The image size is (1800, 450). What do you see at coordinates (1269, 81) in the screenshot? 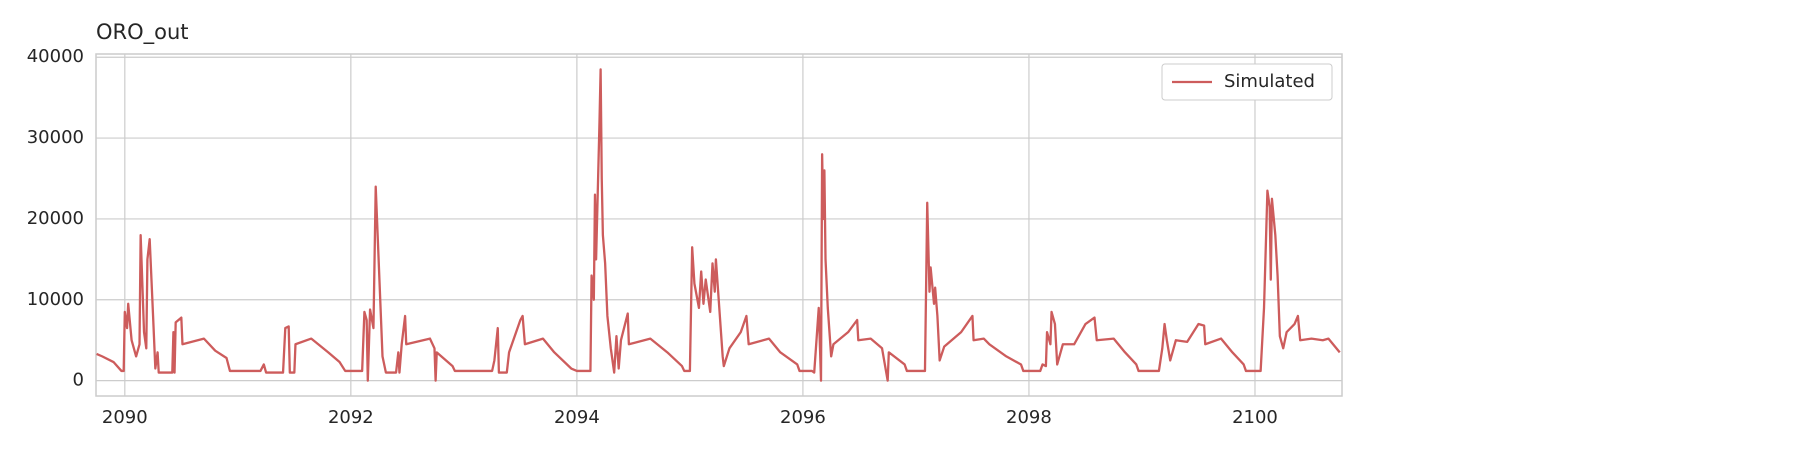
I see `legend-label: Simulated` at bounding box center [1269, 81].